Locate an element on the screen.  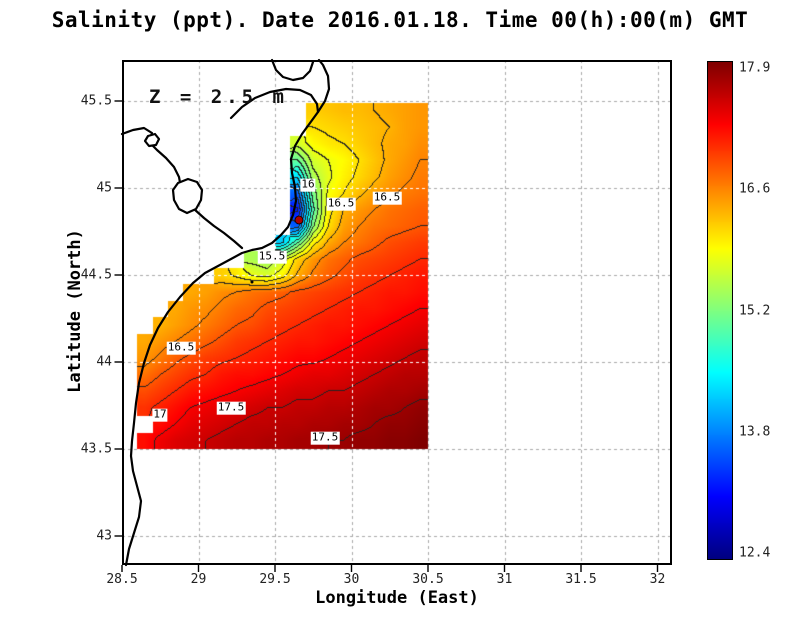
x-tick-label: 28.5 is located at coordinates (122, 579).